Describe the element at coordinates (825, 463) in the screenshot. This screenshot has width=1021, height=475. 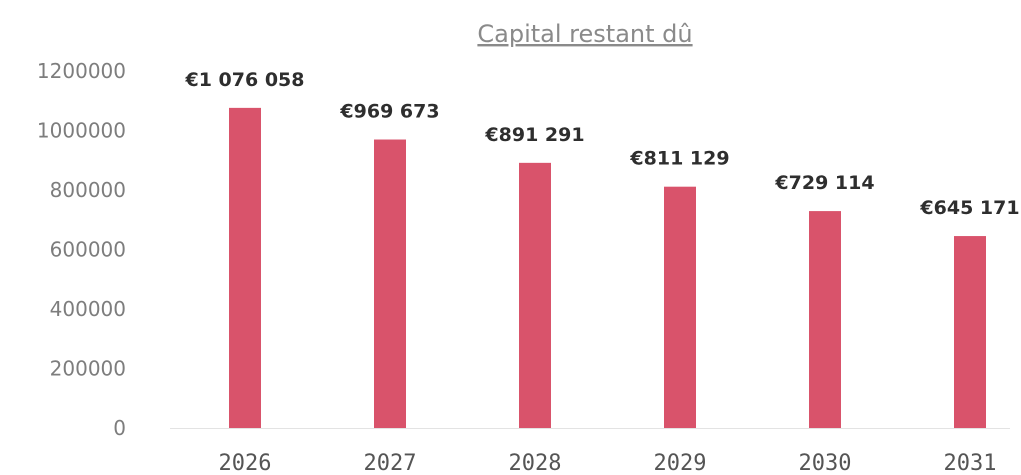
I see `x-tick-label: 2030` at that location.